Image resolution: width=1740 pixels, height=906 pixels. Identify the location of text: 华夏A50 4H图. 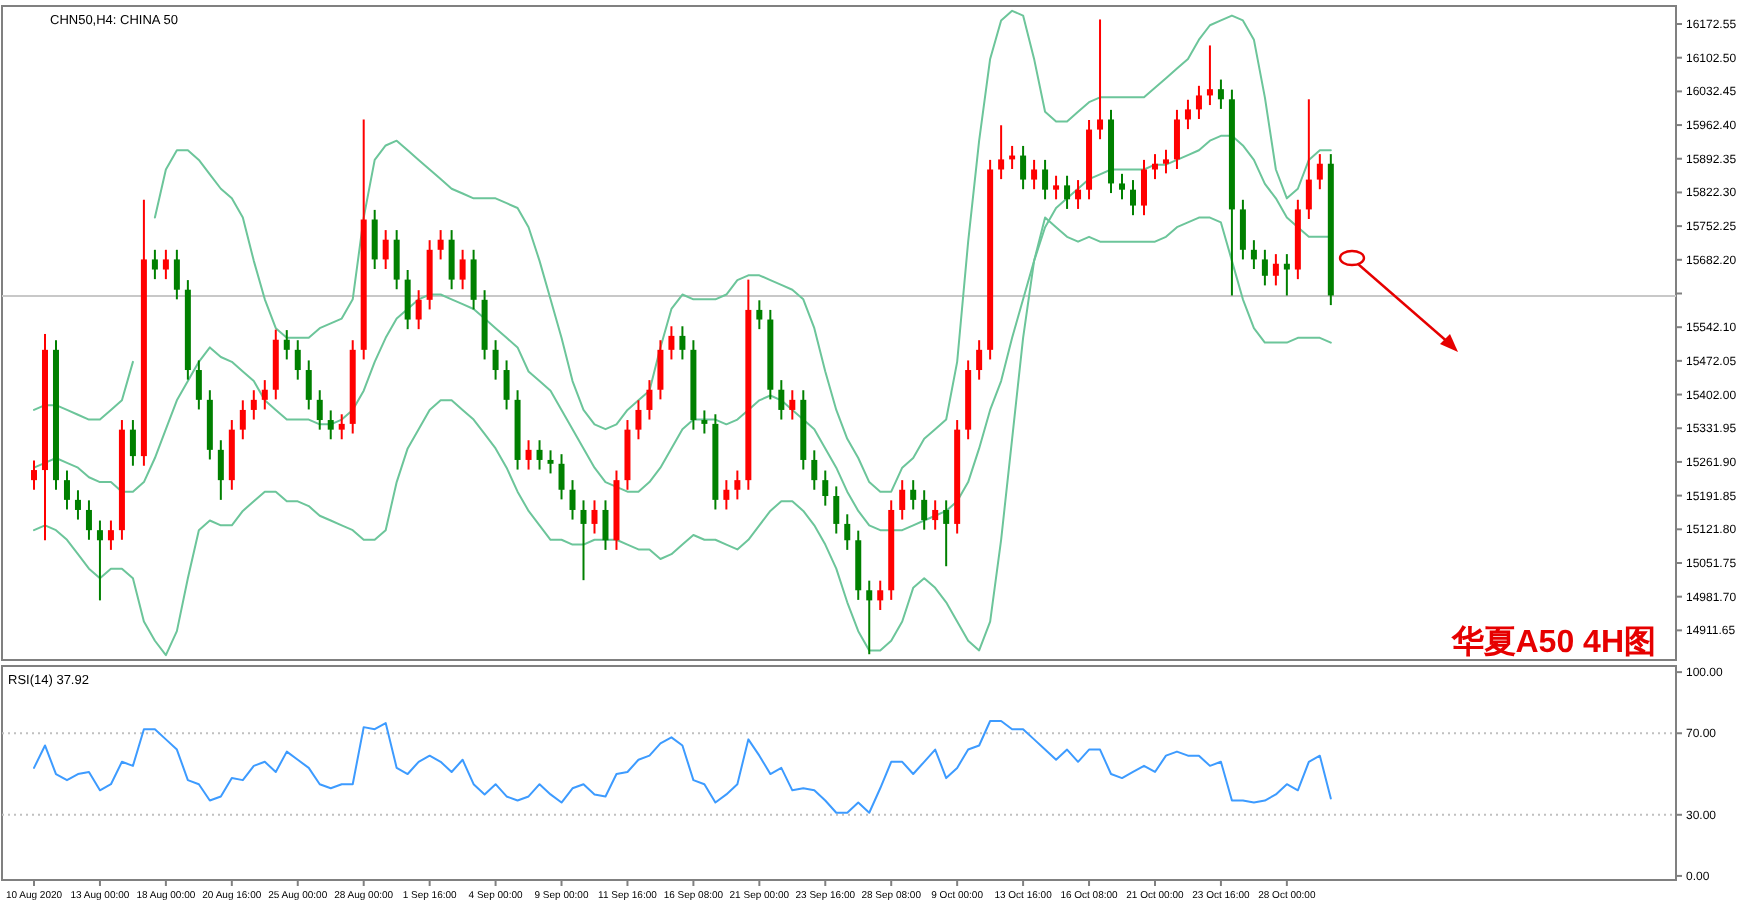
(1552, 642).